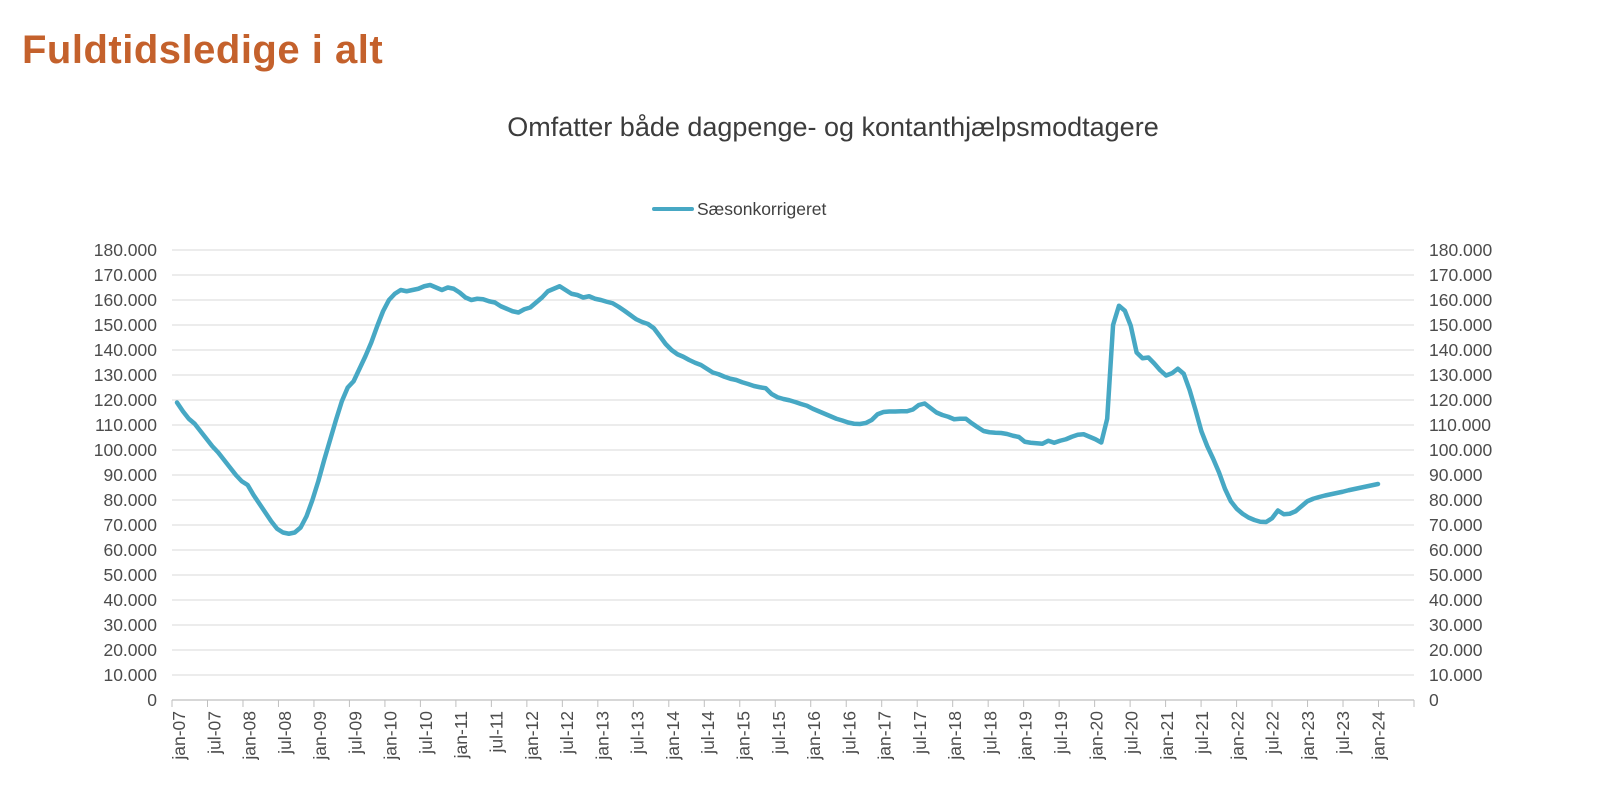 The image size is (1600, 800). I want to click on y-axis-tick-label-left: 100.000, so click(126, 450).